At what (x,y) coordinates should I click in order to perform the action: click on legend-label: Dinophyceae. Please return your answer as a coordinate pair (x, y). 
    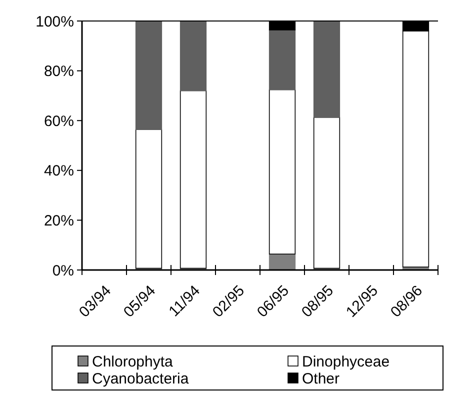
    Looking at the image, I should click on (346, 361).